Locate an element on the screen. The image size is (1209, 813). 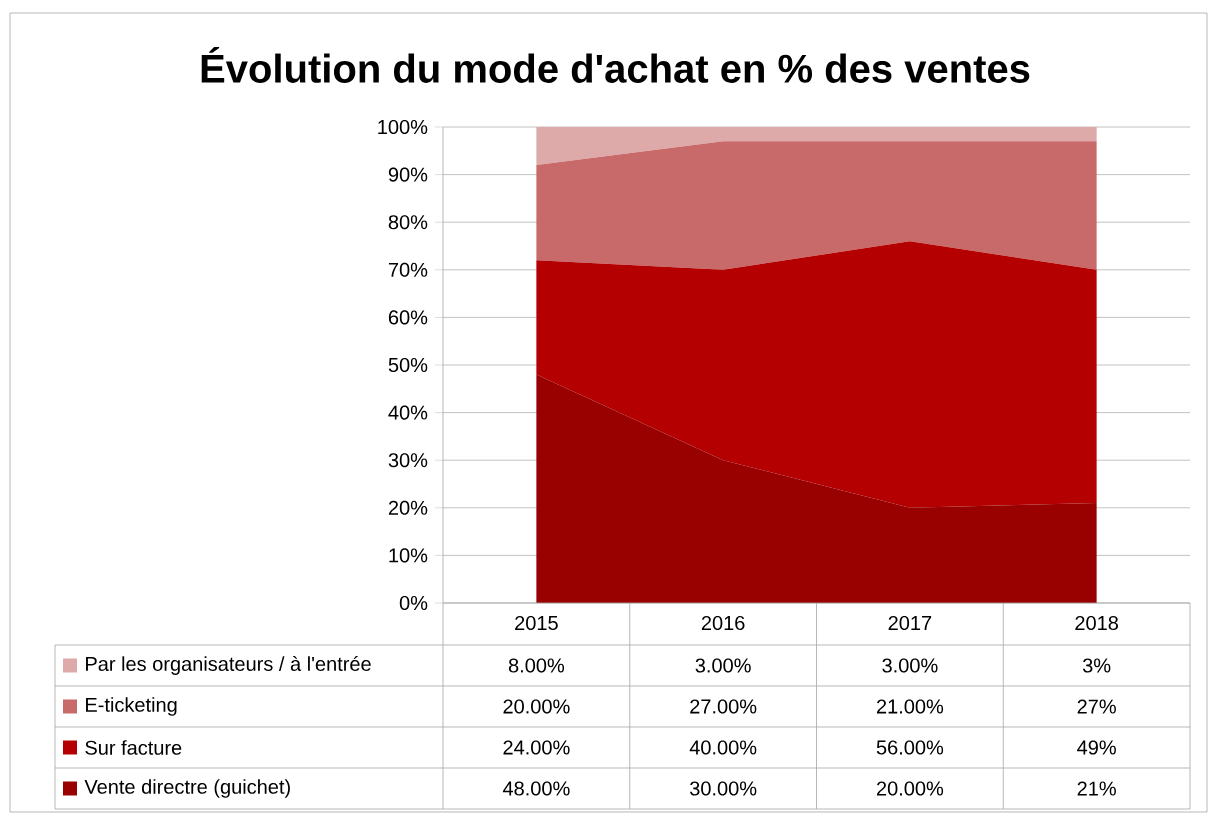
x-tick-label: 2018 is located at coordinates (1096, 623).